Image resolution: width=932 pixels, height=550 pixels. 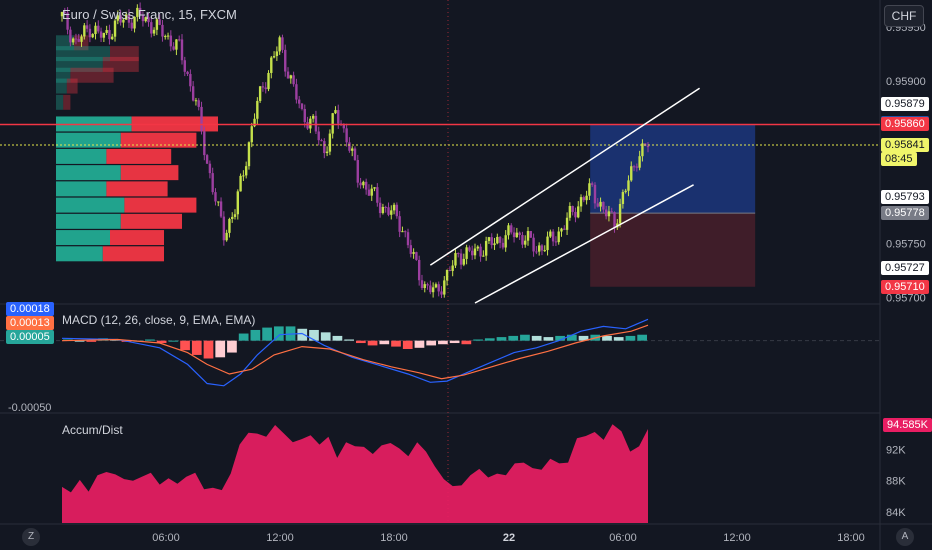 I want to click on macd-value-tag: 0.00018, so click(x=30, y=309).